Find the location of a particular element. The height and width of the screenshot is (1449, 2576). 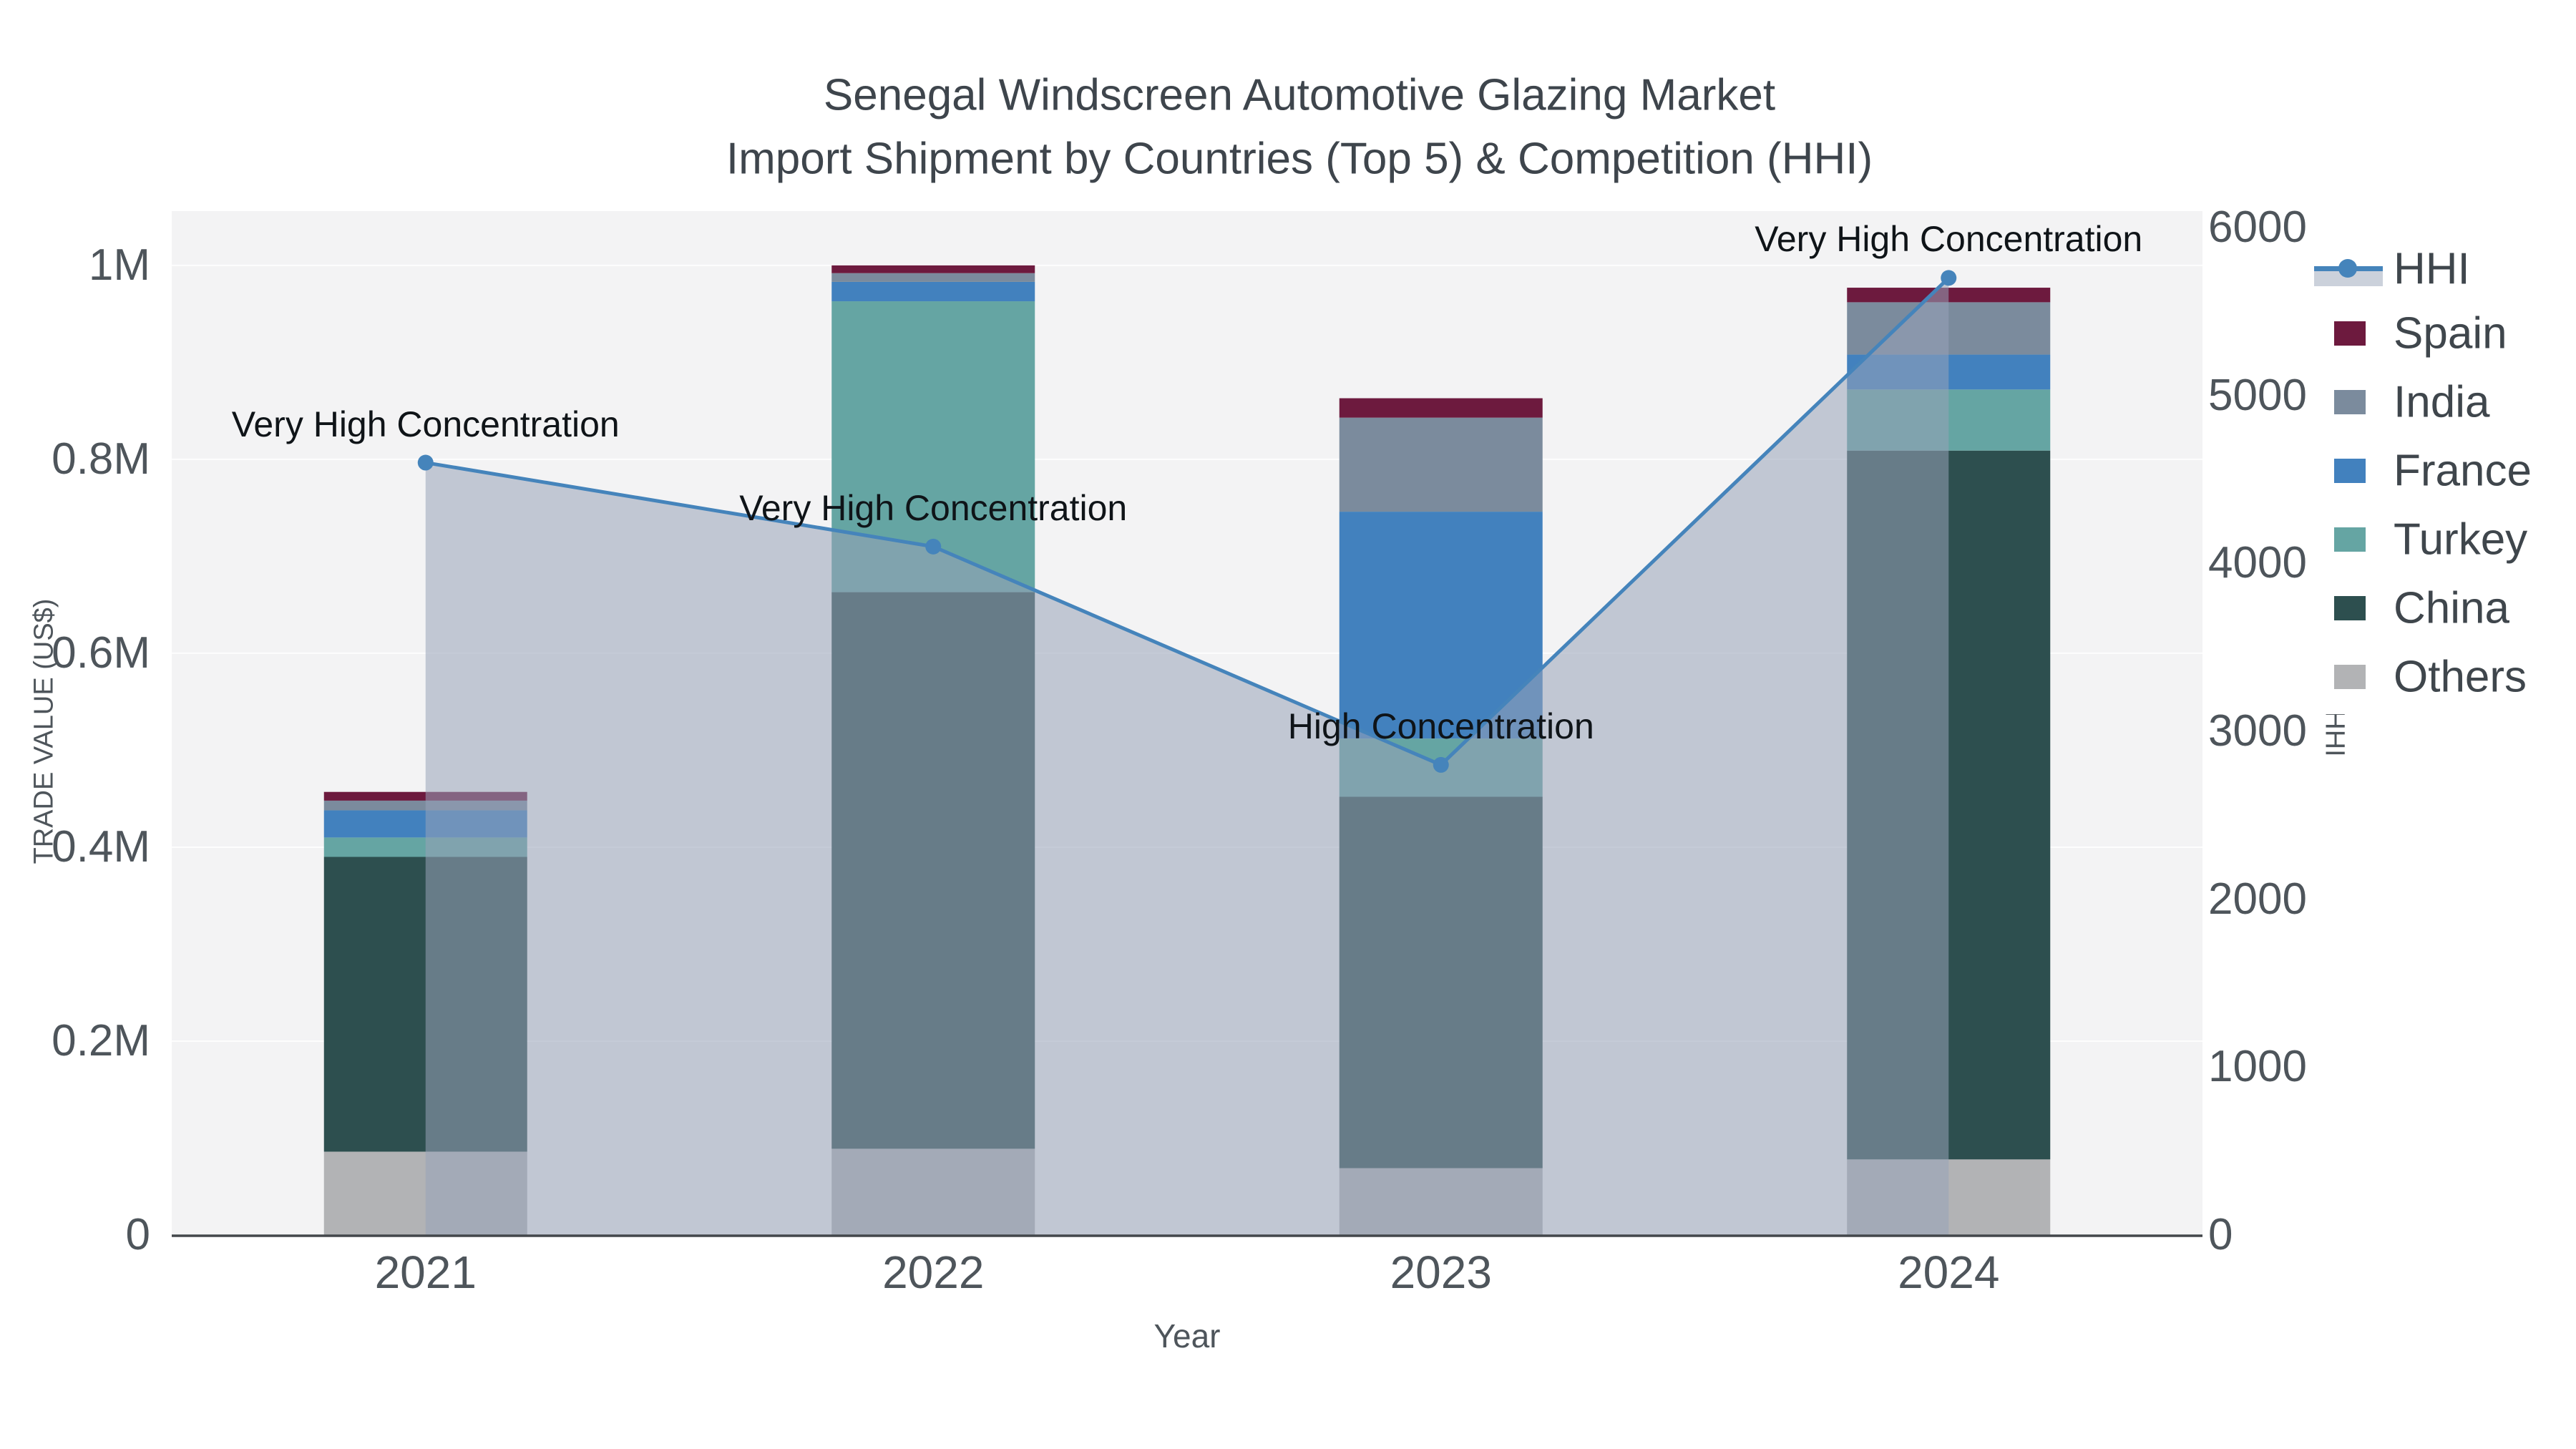

y-right-tick-4000: 4000 is located at coordinates (2257, 563).